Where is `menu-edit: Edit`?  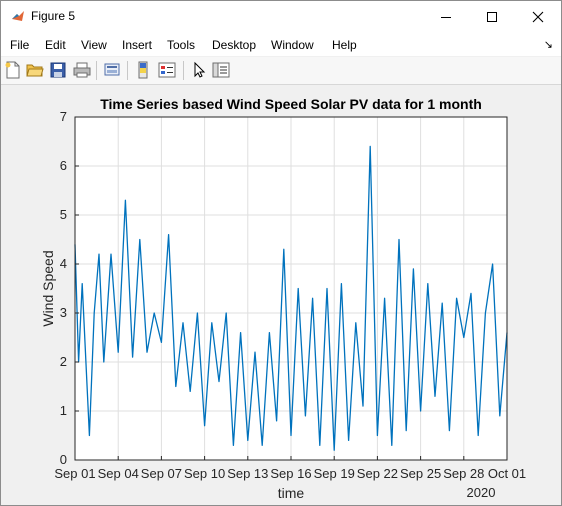 menu-edit: Edit is located at coordinates (55, 45).